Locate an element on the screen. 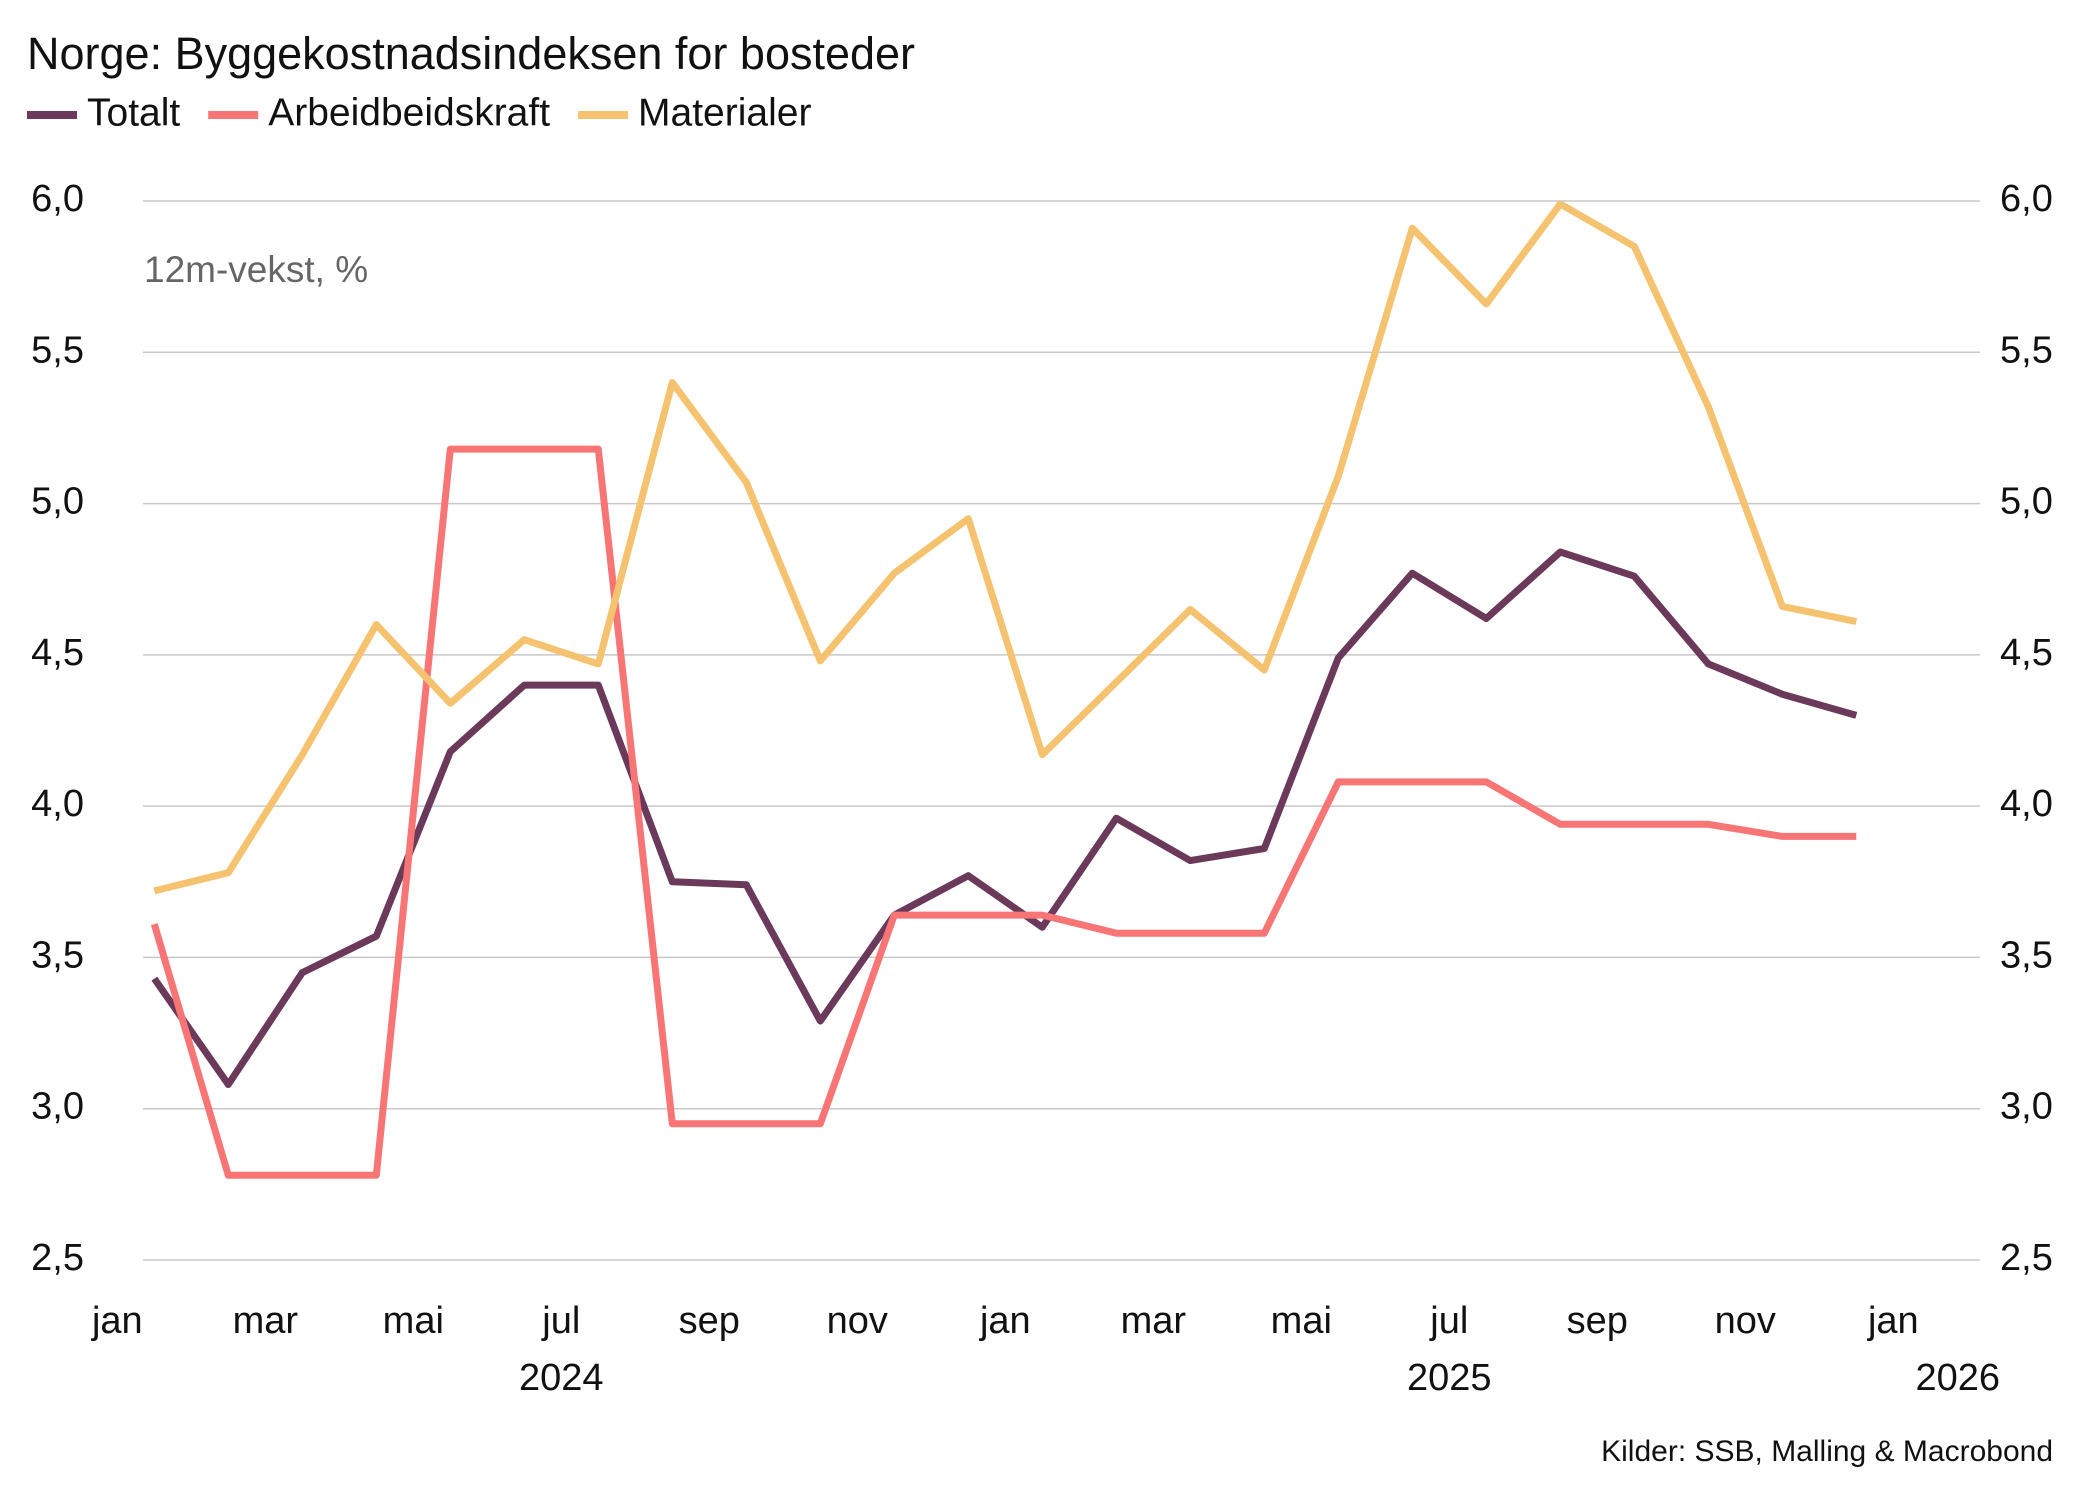  source: Kilder: SSB, Malling & Macrobond is located at coordinates (1827, 1451).